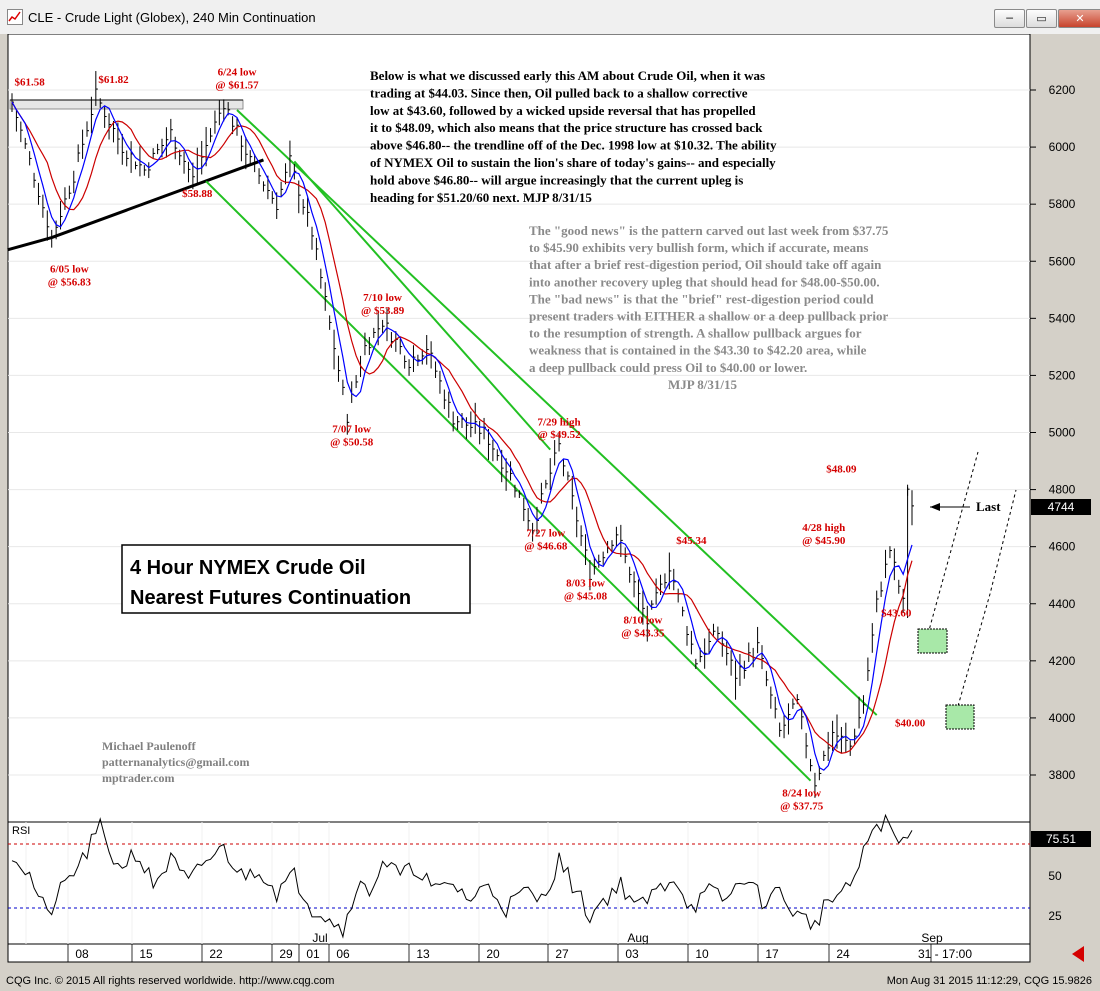 This screenshot has width=1100, height=991. I want to click on last-price-value: 4744, so click(1061, 507).